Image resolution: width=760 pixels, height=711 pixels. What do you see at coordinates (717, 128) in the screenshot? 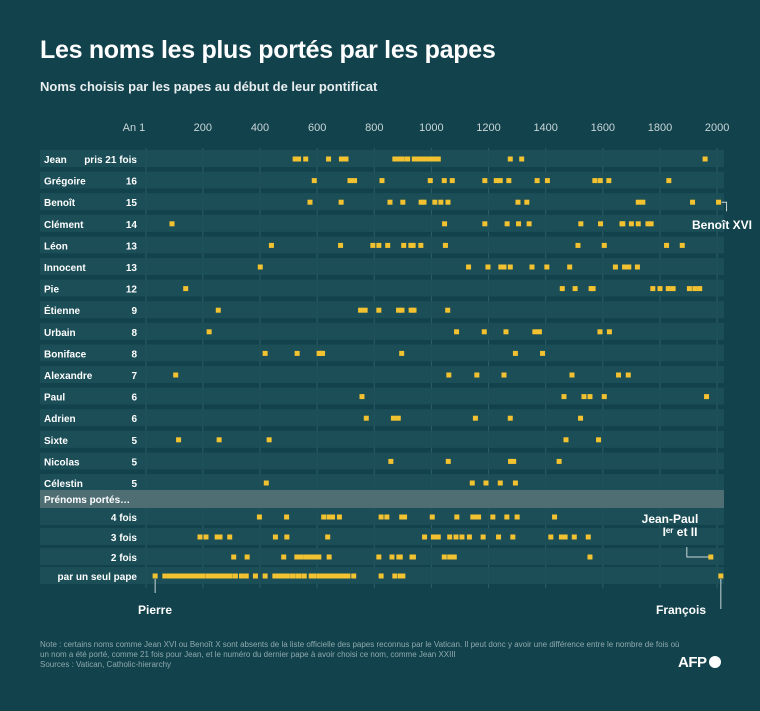
I see `x-tick-label-10: 2000` at bounding box center [717, 128].